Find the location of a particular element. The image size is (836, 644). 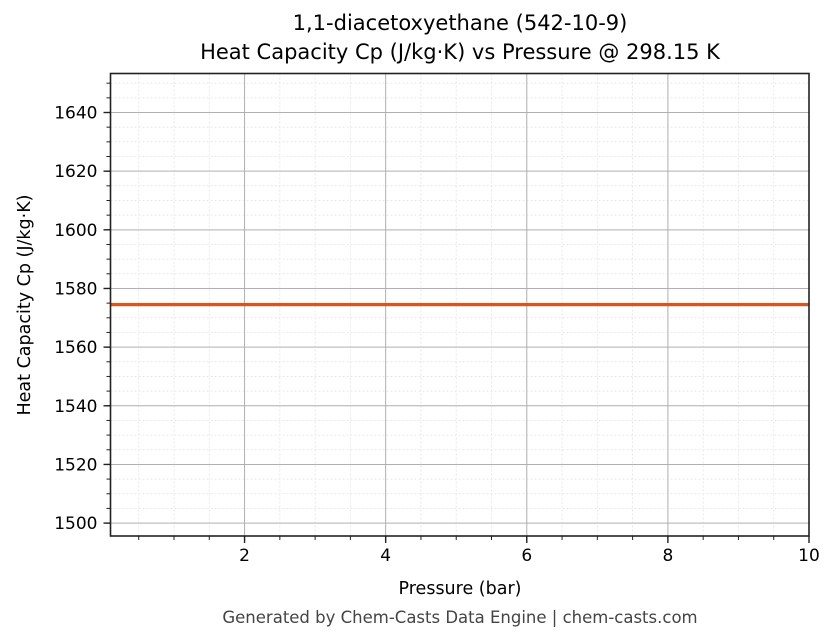

y-tick-label: 1600 is located at coordinates (75, 231).